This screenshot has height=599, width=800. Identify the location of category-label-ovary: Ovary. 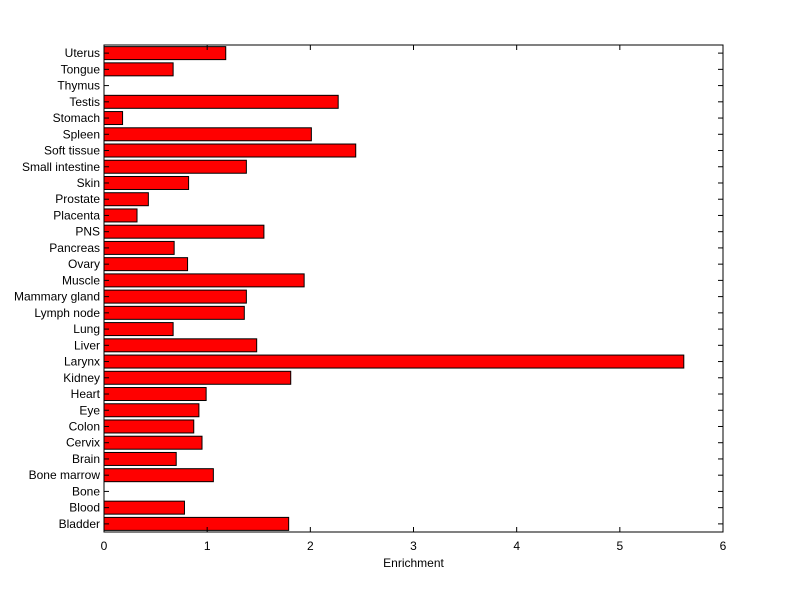
(84, 264).